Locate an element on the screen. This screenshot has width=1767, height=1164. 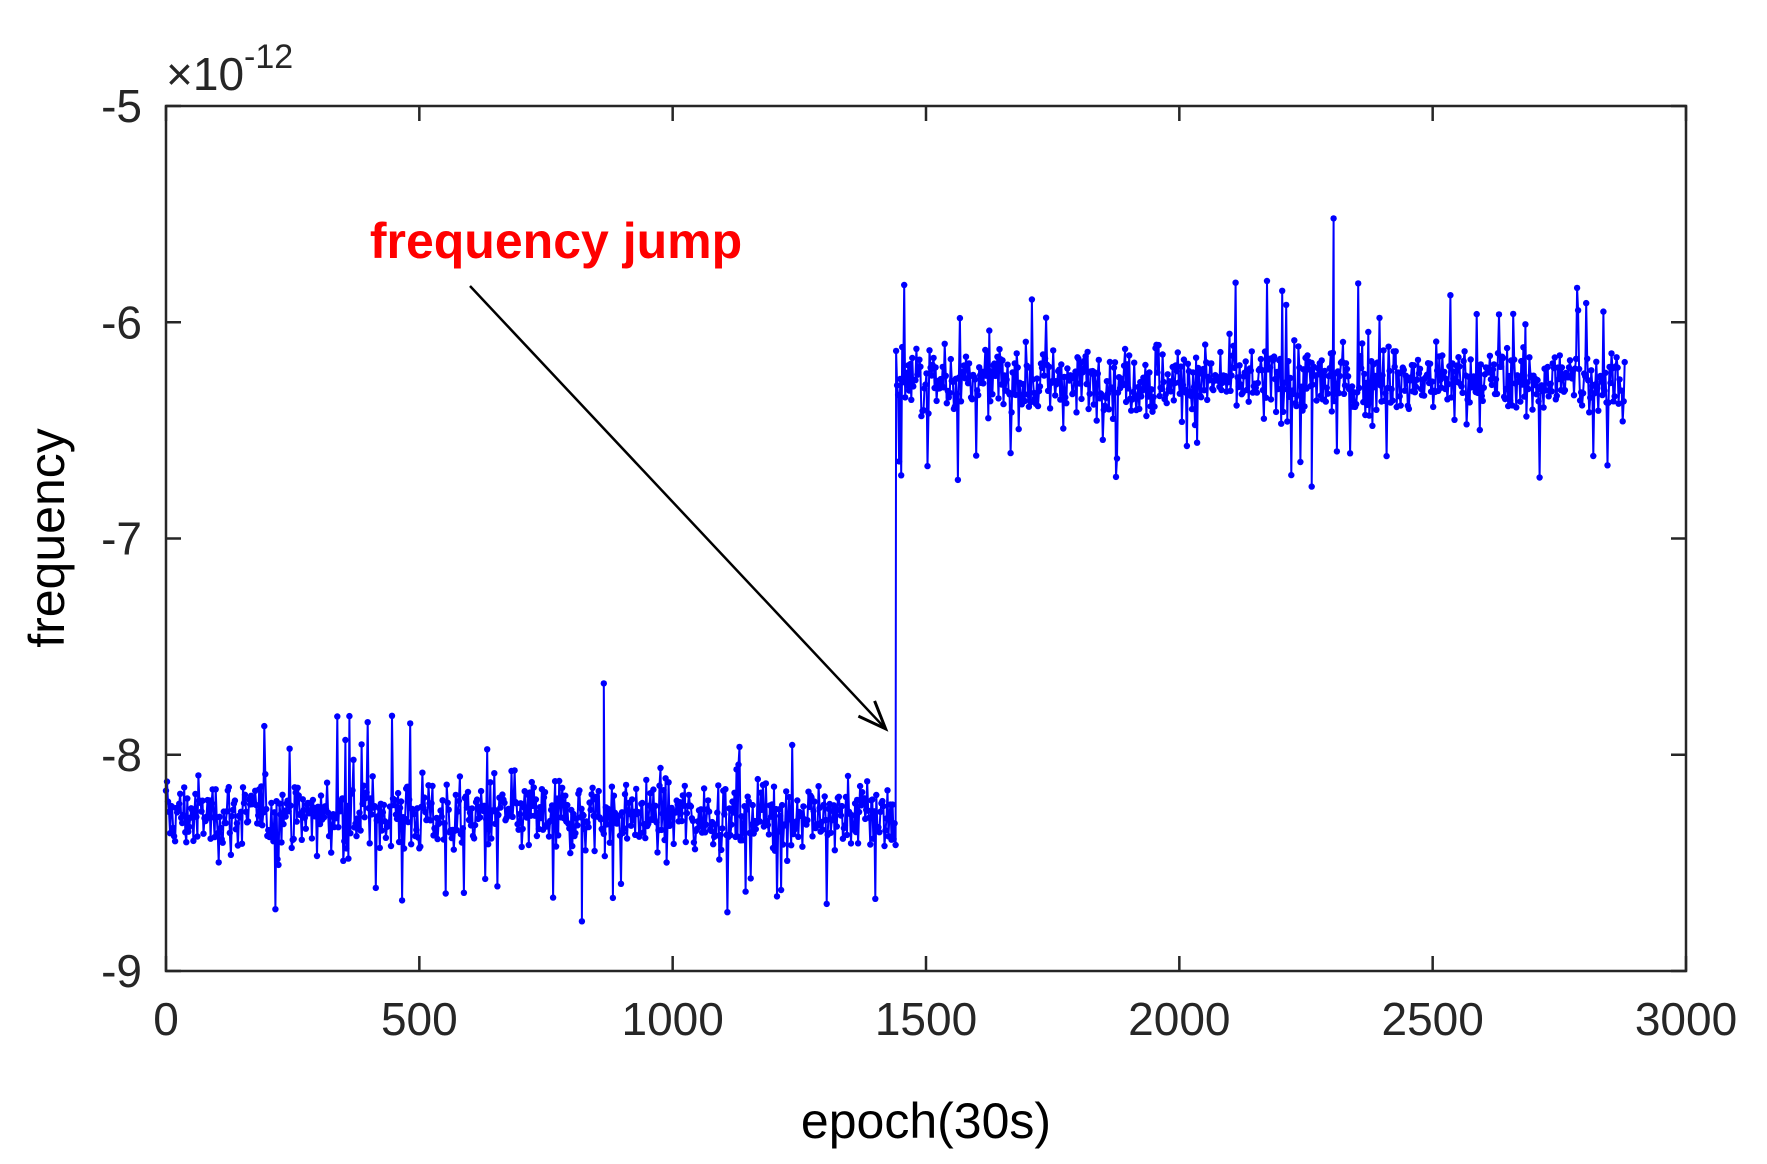
annotation-arrowhead is located at coordinates (873, 716).